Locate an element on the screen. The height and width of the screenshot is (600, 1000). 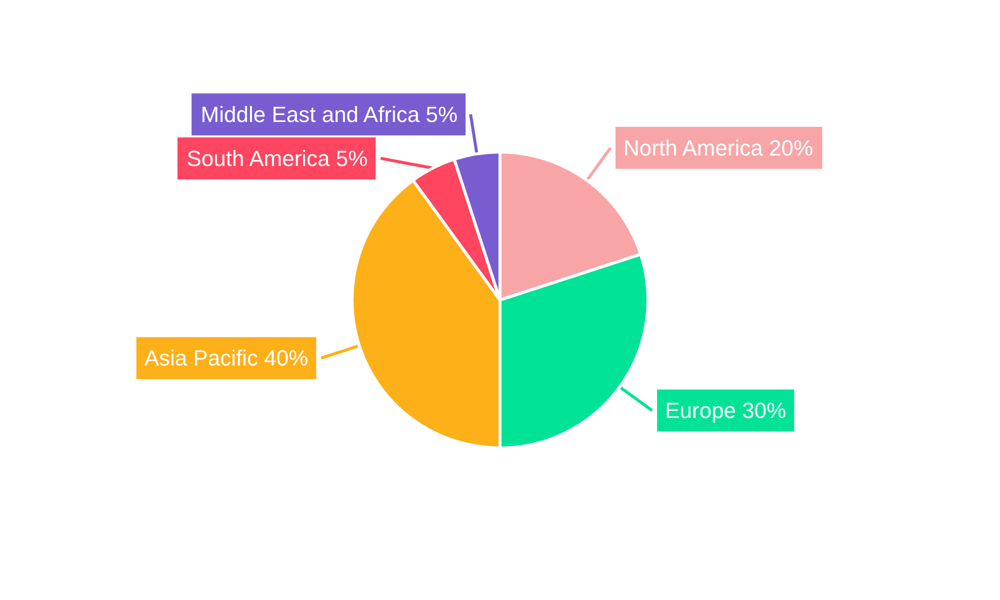
slice-label: Europe 30% is located at coordinates (725, 411).